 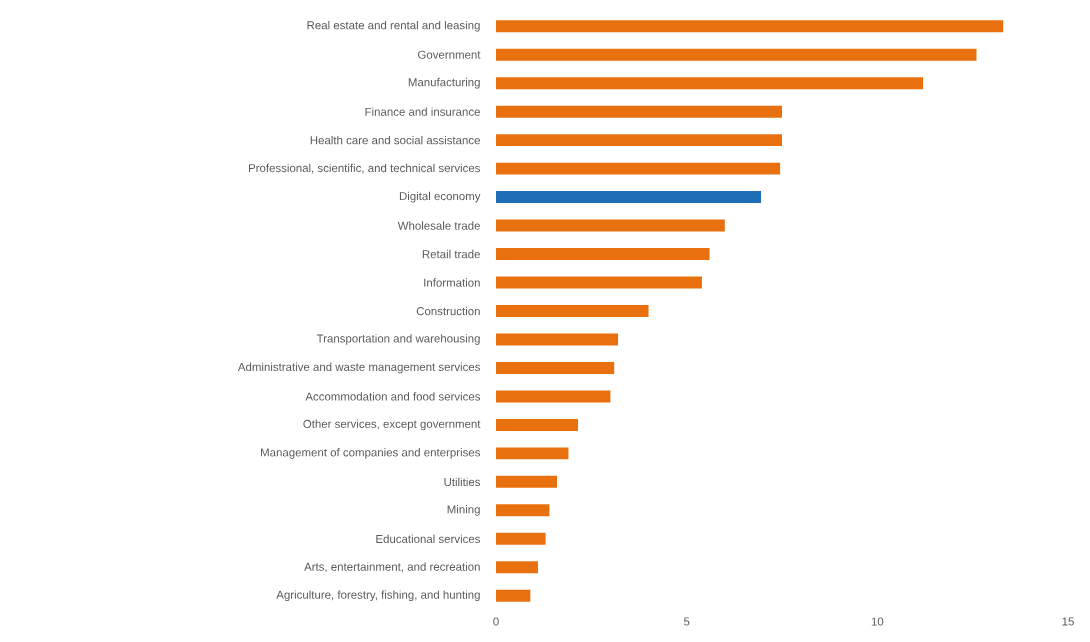 I want to click on y-tick-label: Professional, scientific, and technical services, so click(x=365, y=168).